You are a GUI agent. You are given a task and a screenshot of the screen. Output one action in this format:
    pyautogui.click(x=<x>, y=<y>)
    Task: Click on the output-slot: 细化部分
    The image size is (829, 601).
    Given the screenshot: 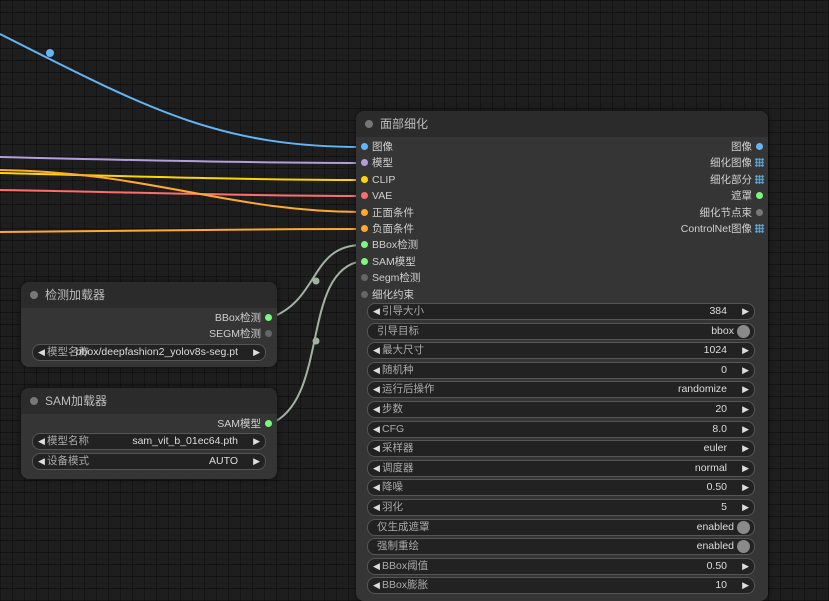 What is the action you would take?
    pyautogui.click(x=737, y=180)
    